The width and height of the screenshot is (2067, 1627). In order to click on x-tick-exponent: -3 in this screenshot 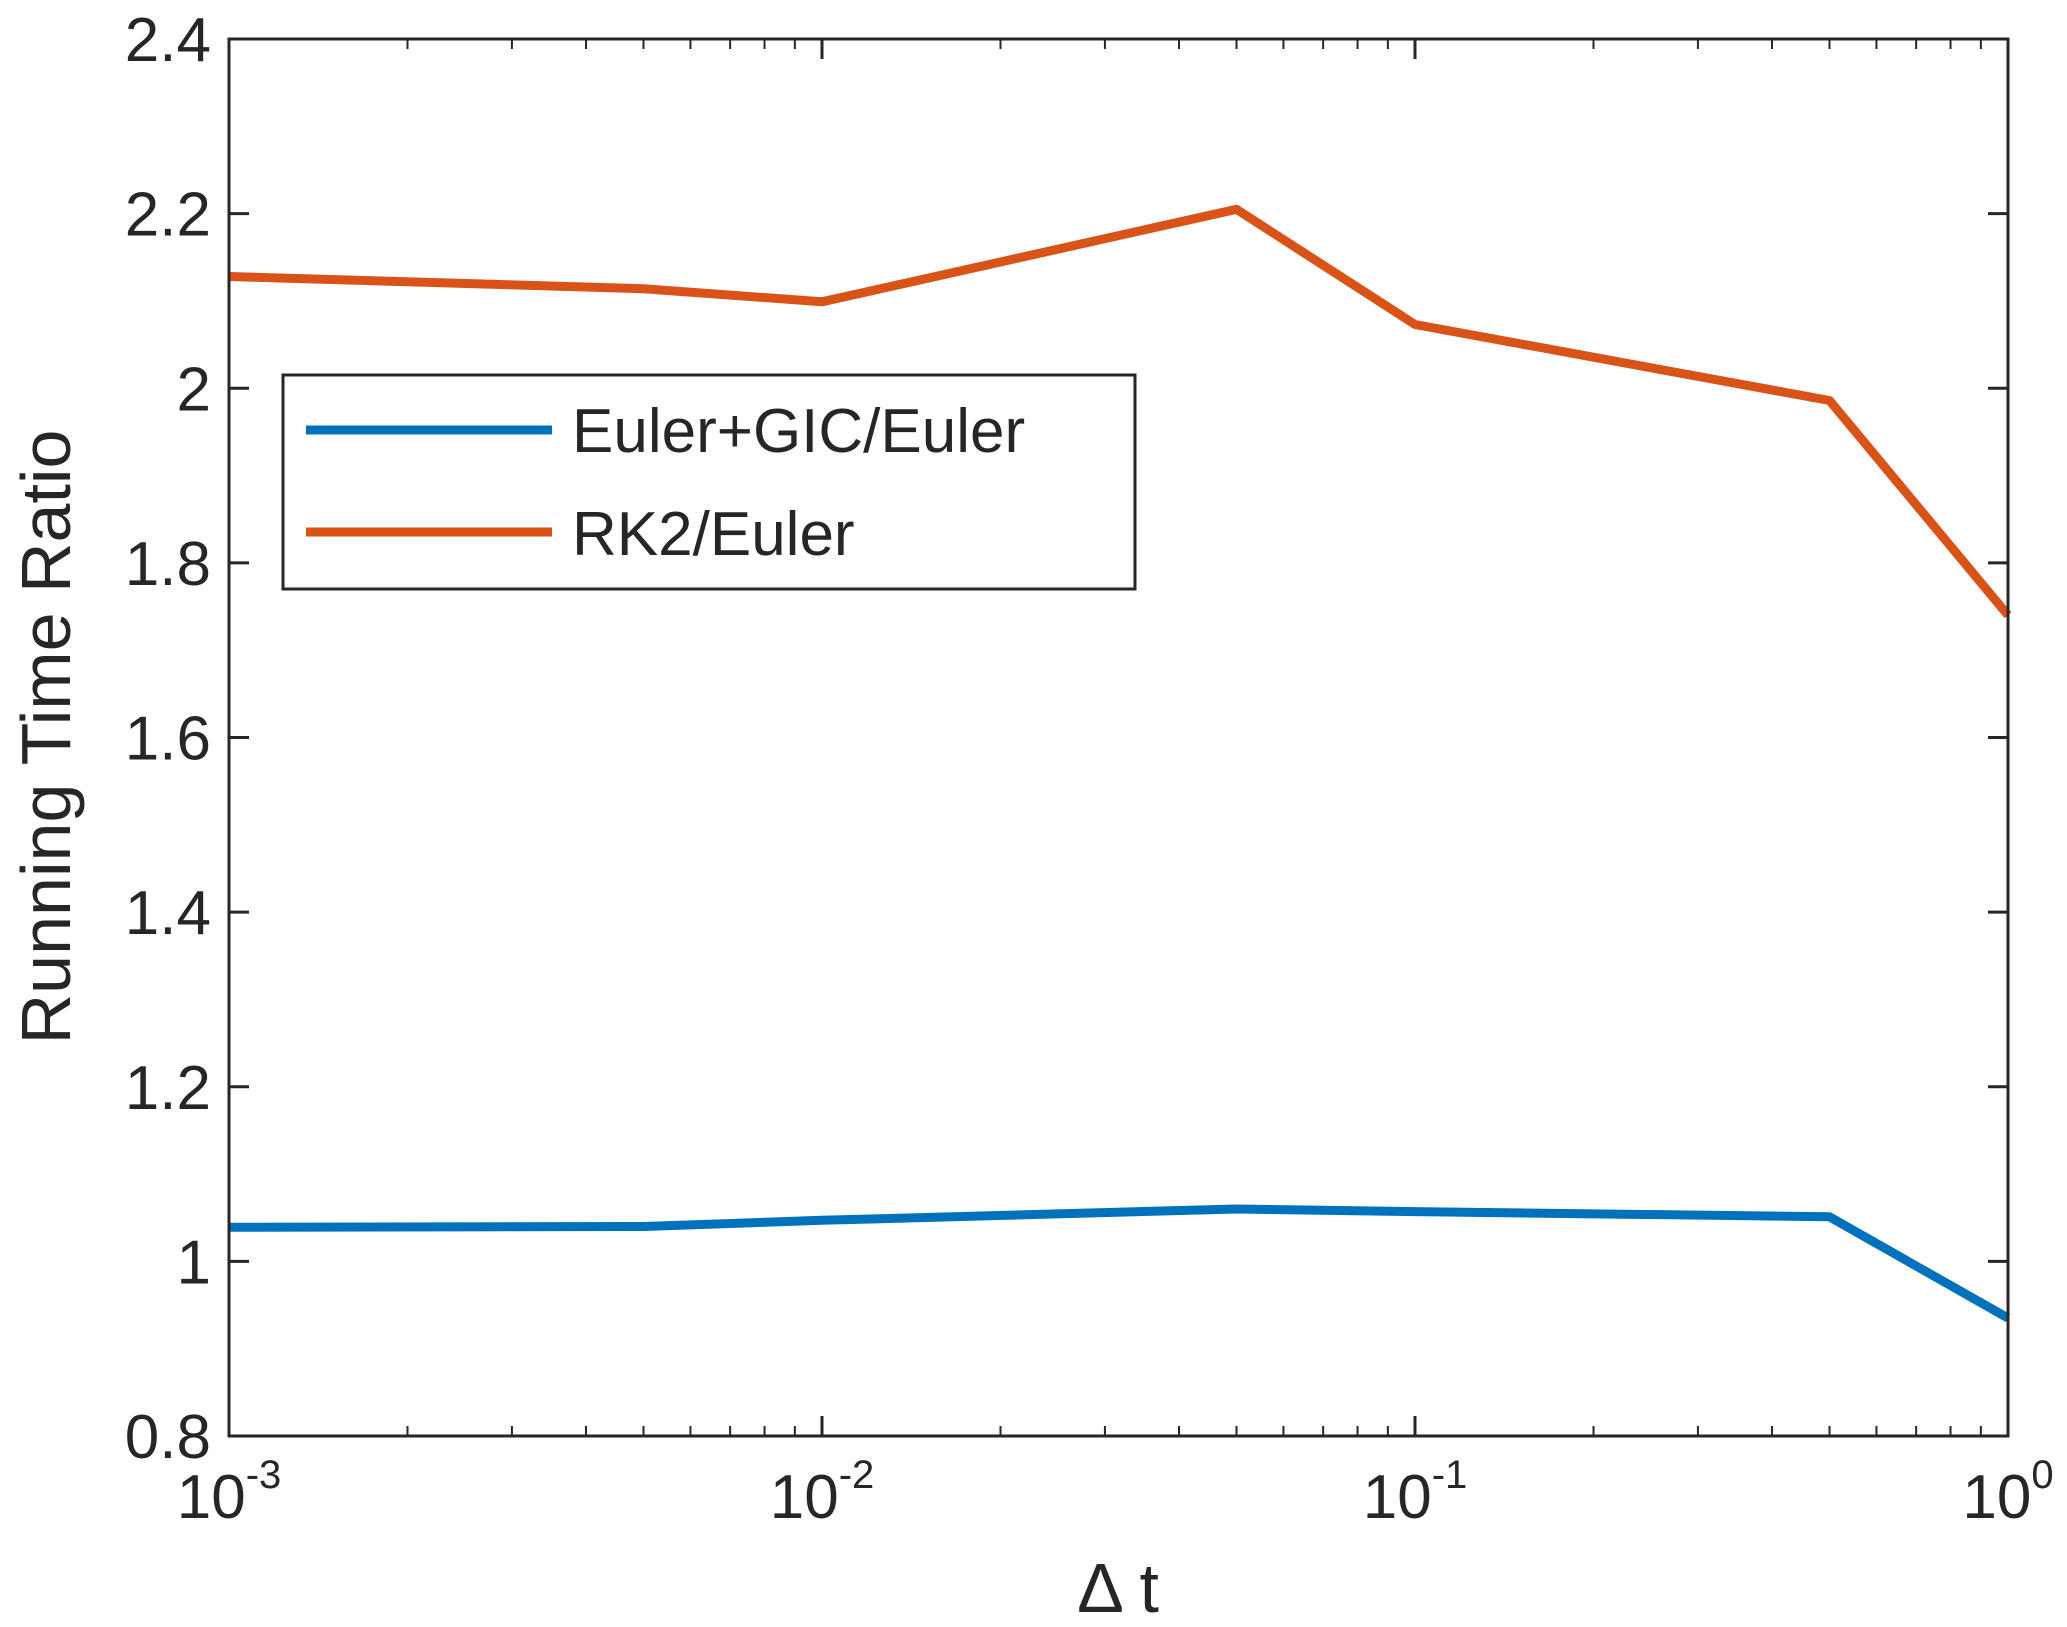, I will do `click(264, 1475)`.